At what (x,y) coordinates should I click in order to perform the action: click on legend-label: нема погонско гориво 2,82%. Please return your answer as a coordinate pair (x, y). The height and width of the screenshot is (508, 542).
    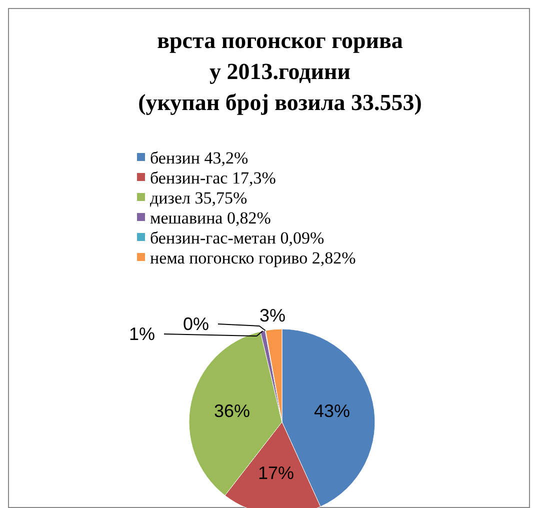
    Looking at the image, I should click on (253, 258).